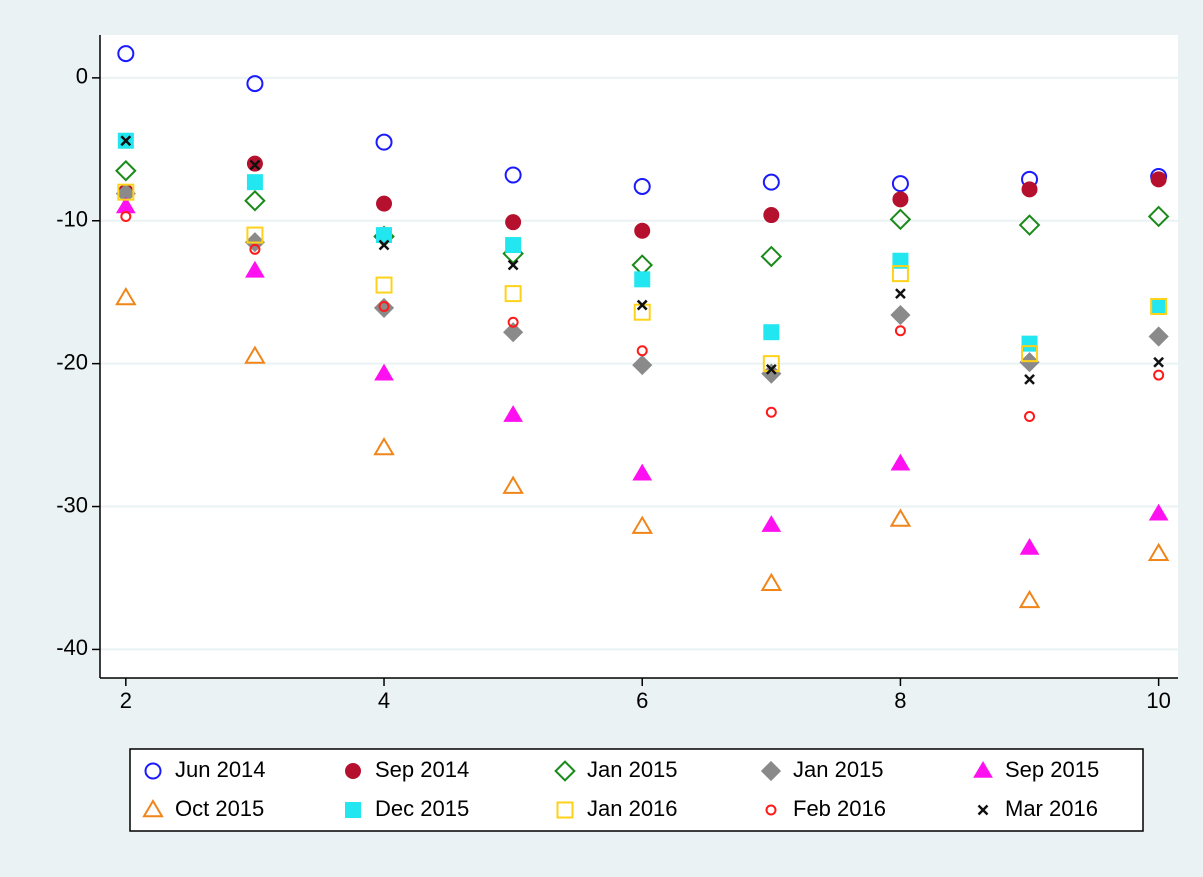  Describe the element at coordinates (839, 808) in the screenshot. I see `legend-label: Feb 2016` at that location.